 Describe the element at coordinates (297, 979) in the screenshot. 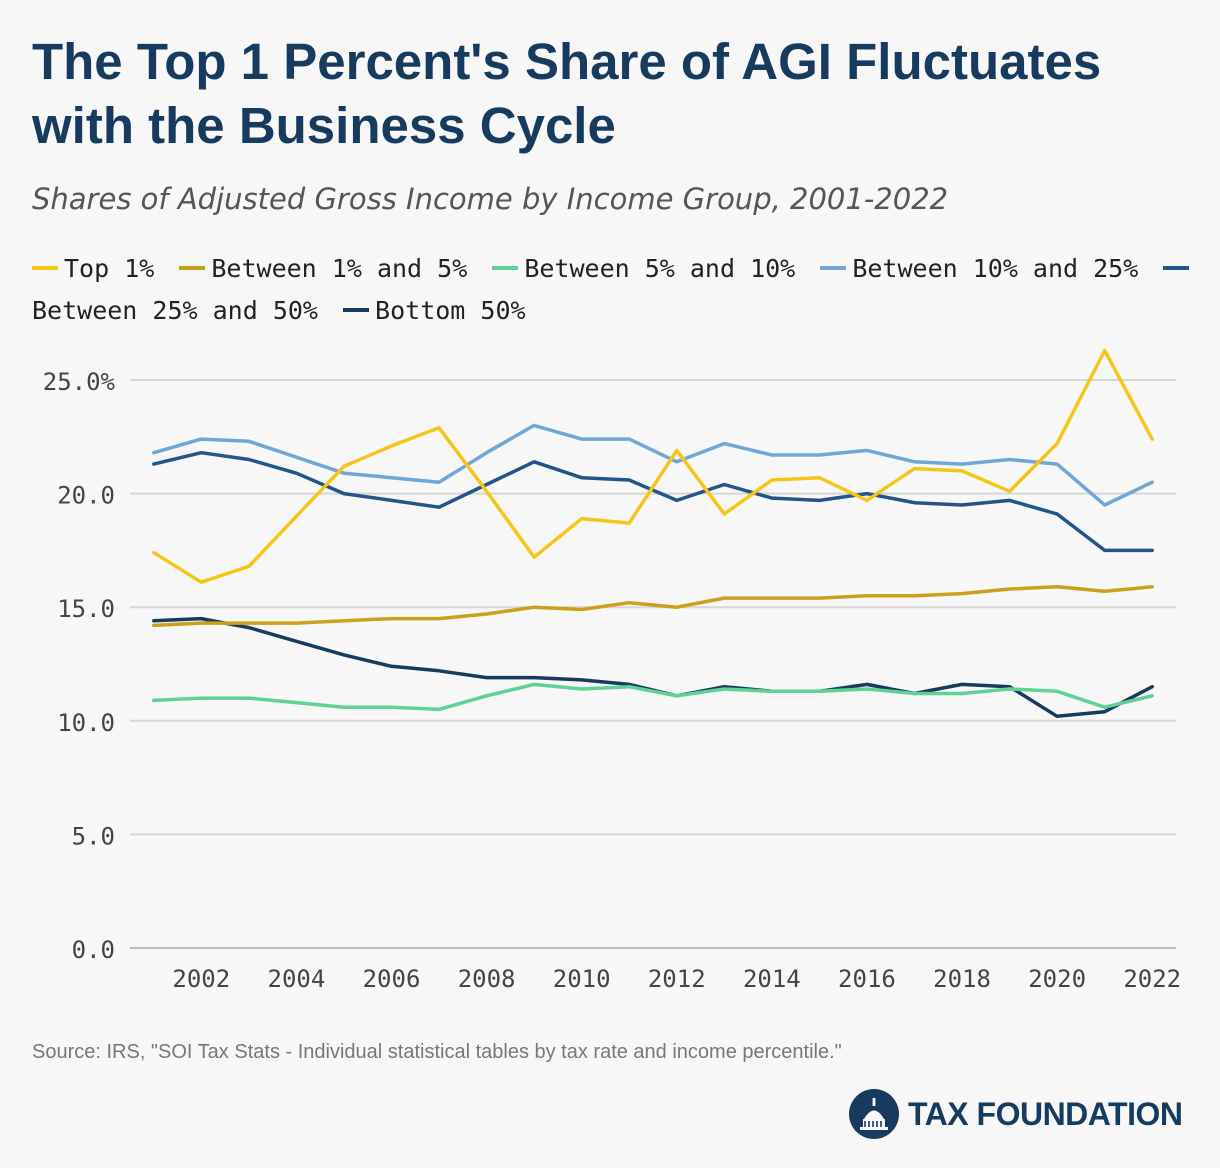

I see `x-tick-label: 2004` at that location.